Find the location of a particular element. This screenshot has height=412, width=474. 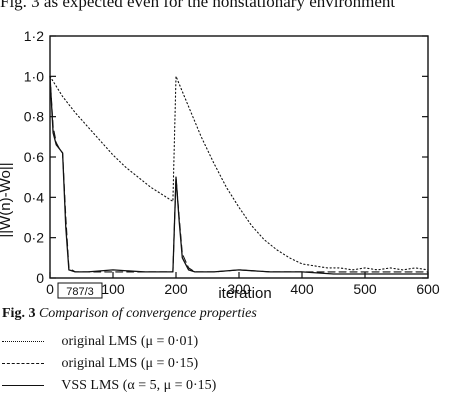

x-axis-label: iteration is located at coordinates (244, 292).